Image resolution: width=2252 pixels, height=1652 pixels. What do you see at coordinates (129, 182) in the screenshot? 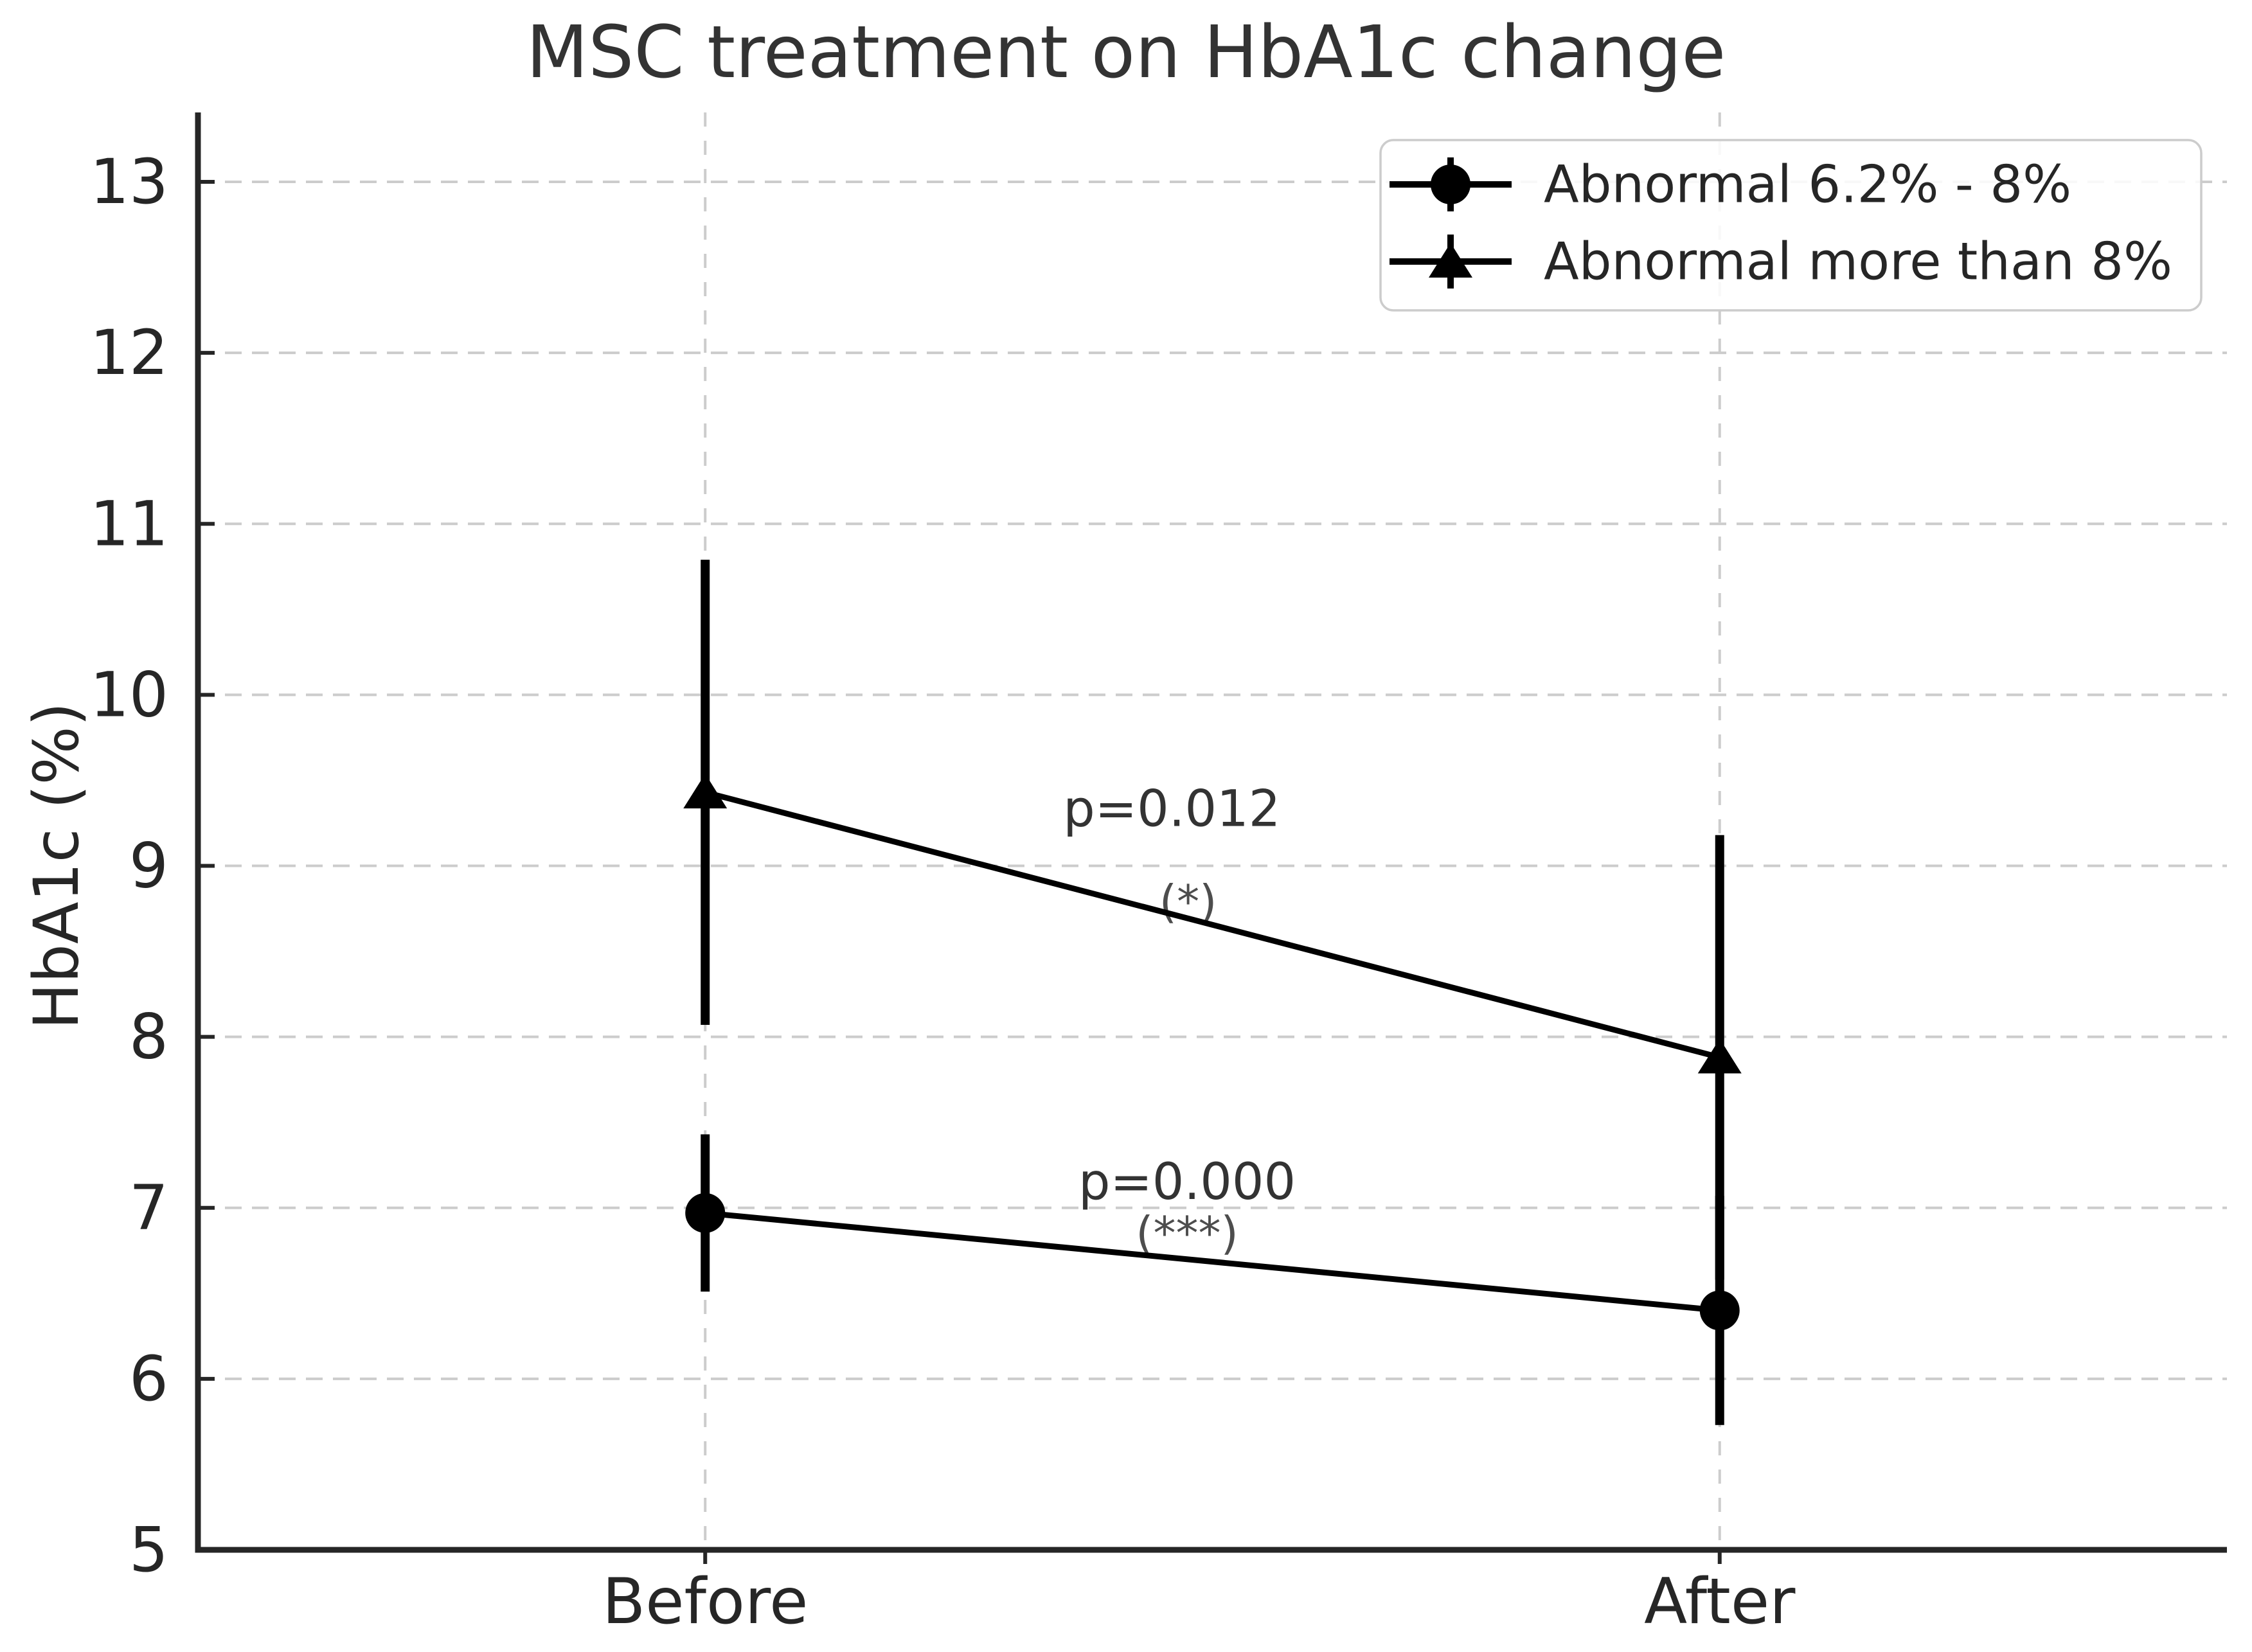
I see `y-tick-label-13: 13` at bounding box center [129, 182].